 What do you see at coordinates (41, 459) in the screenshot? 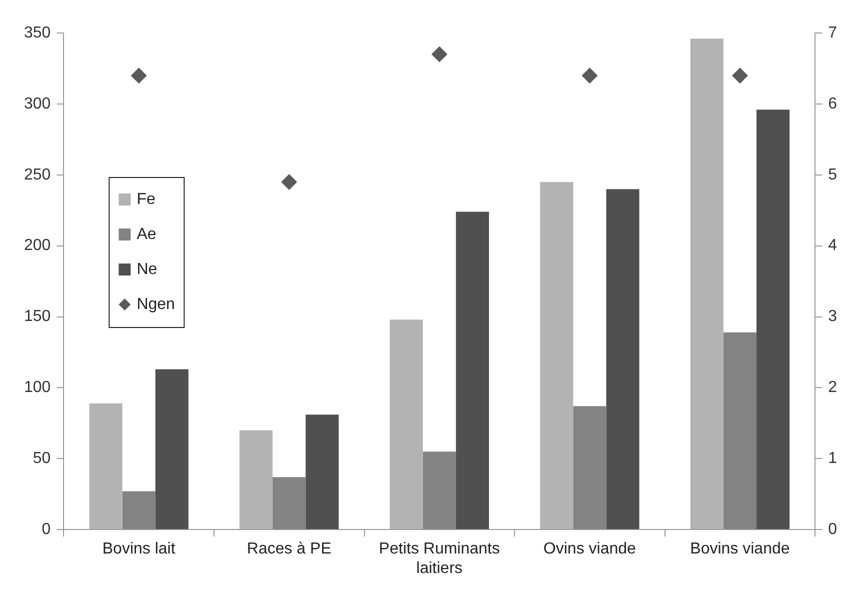
I see `y-tick-label: 50` at bounding box center [41, 459].